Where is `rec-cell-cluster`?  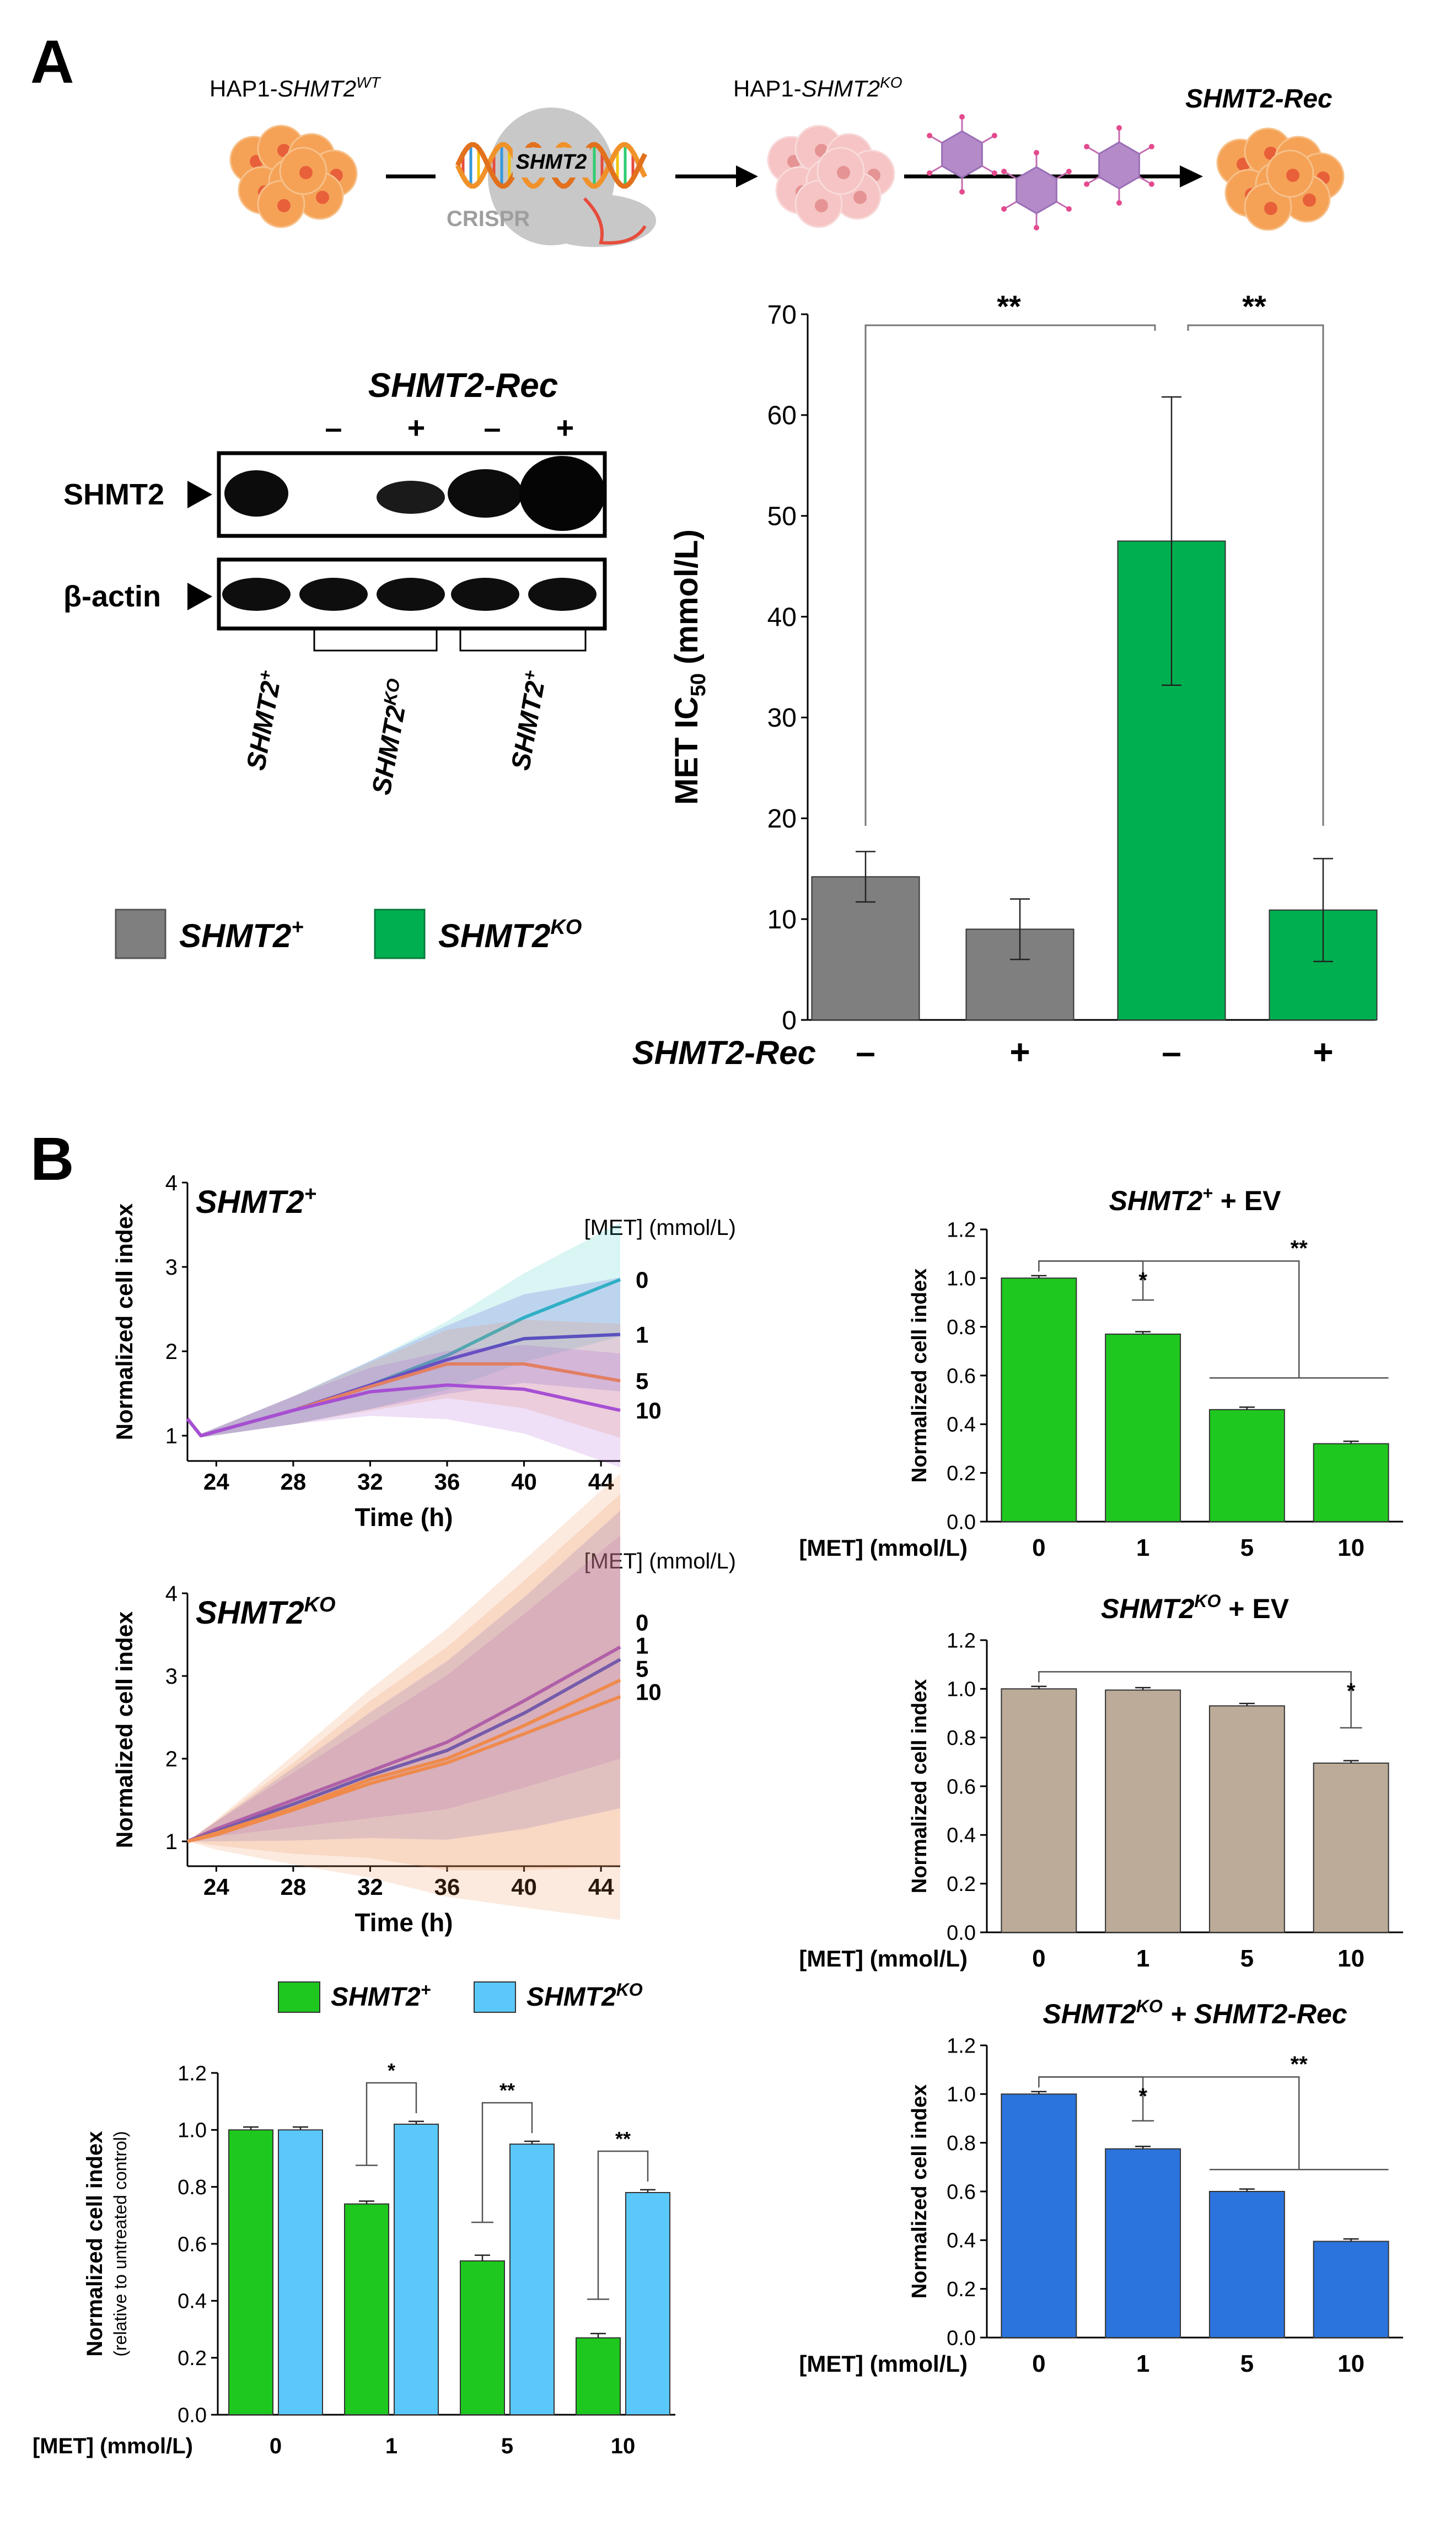 rec-cell-cluster is located at coordinates (1280, 179).